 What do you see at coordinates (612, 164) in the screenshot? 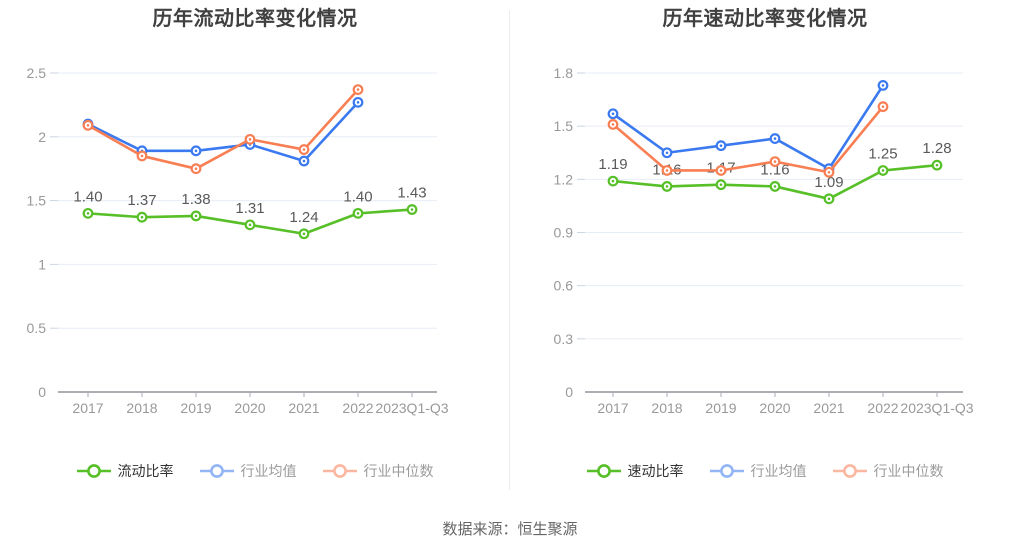
I see `svg-text: 1.19` at bounding box center [612, 164].